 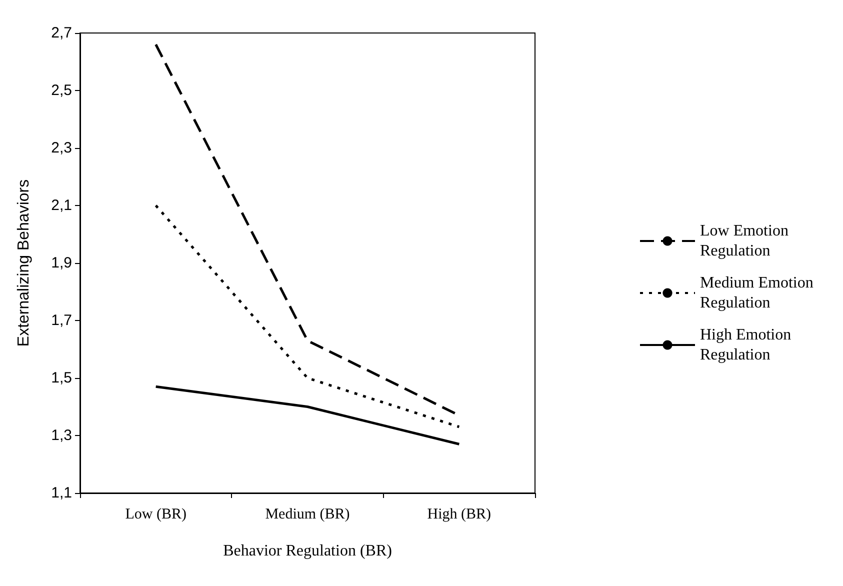 What do you see at coordinates (307, 514) in the screenshot?
I see `x-tick-label: Medium (BR)` at bounding box center [307, 514].